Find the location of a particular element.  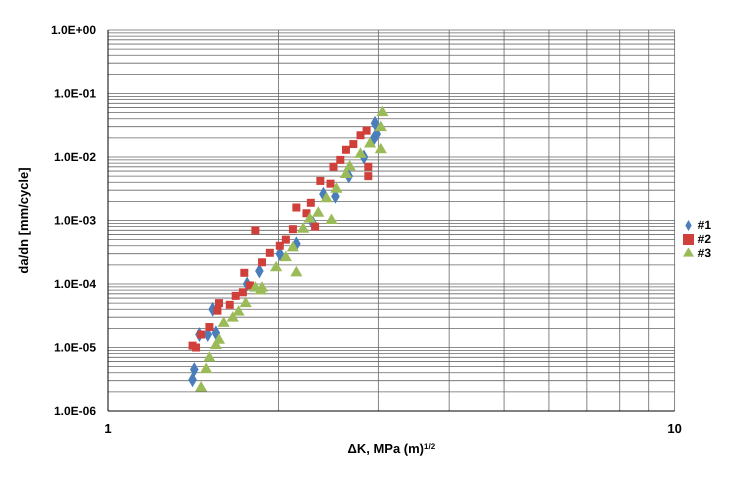

y-tick-label: 1.0E-03 is located at coordinates (75, 221).